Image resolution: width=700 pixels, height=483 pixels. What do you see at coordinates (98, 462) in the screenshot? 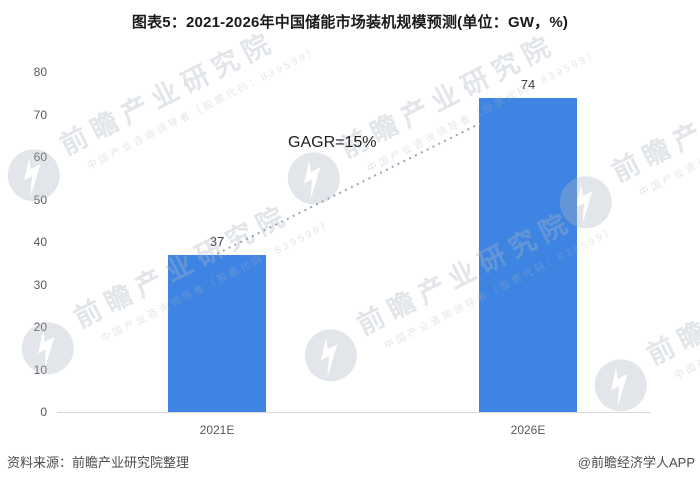
I see `source-note: 资料来源：前瞻产业研究院整理` at bounding box center [98, 462].